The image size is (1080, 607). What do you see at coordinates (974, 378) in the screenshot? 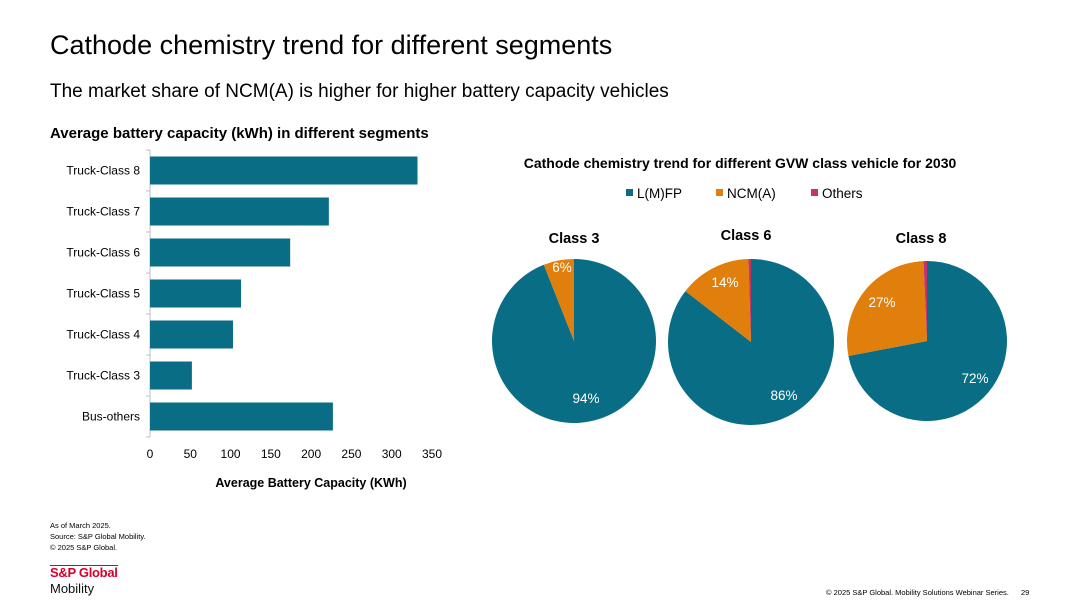
I see `pie-data-label: 72%` at bounding box center [974, 378].